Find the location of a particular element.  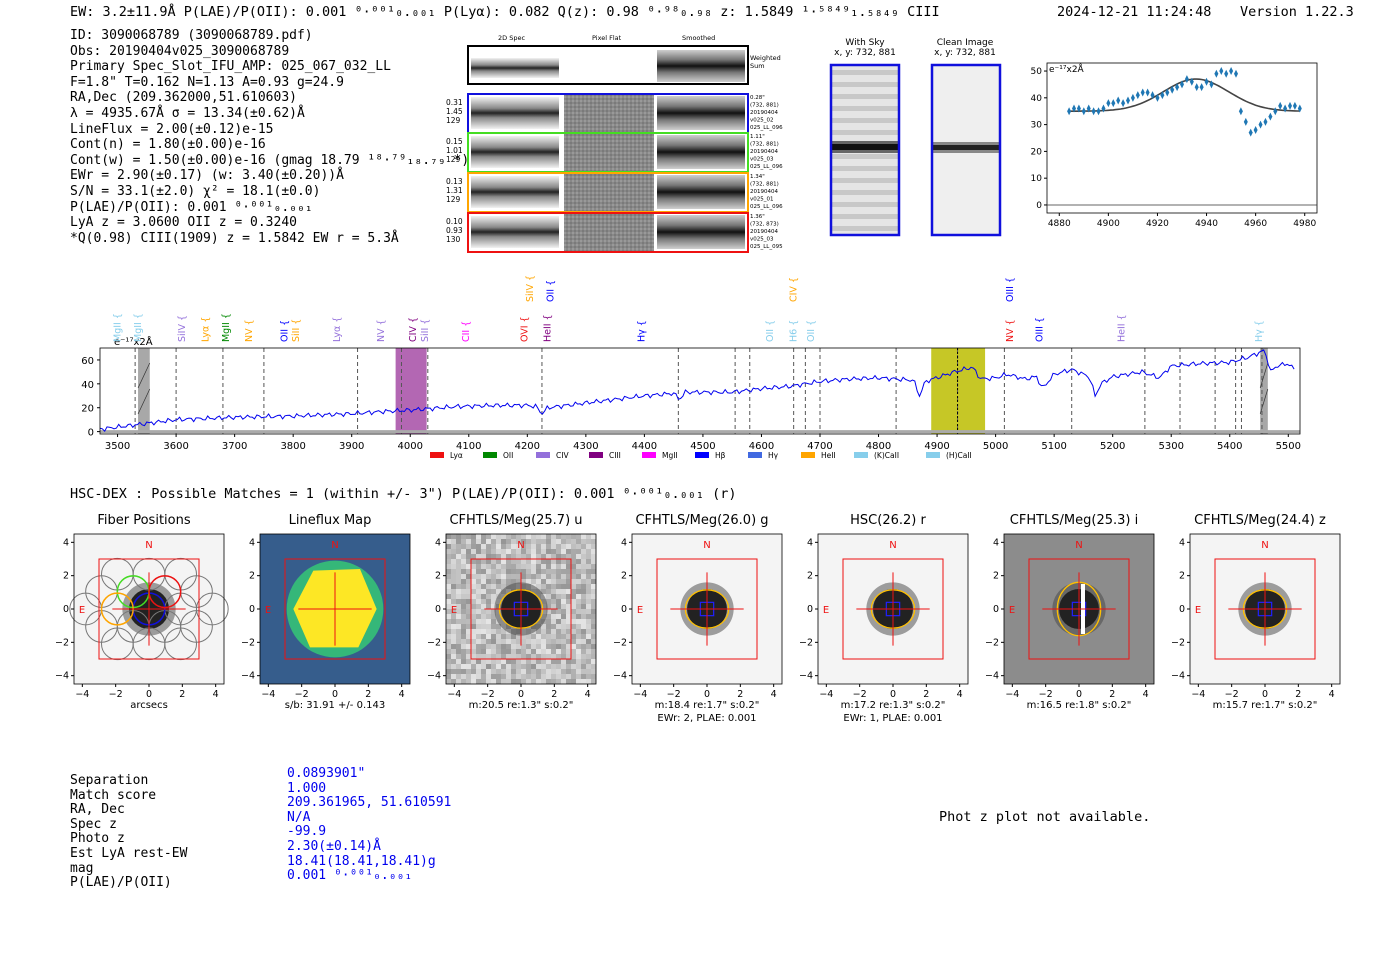

panel-caption: m:20.5 re:1.3" s:0.2" is located at coordinates (521, 705).